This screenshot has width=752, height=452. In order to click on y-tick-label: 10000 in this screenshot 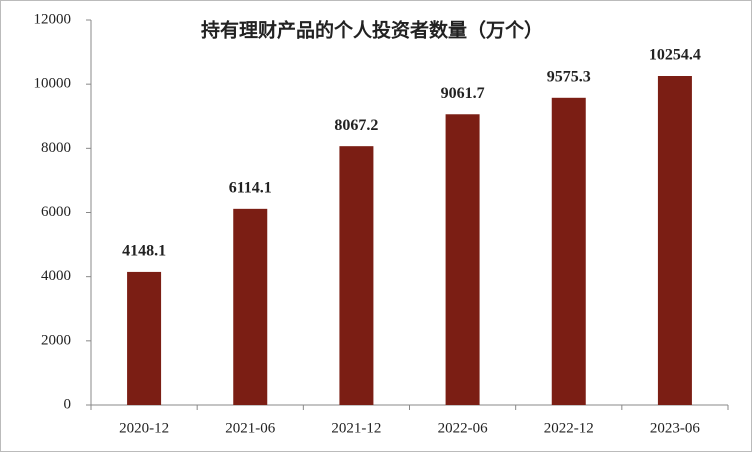, I will do `click(53, 84)`.